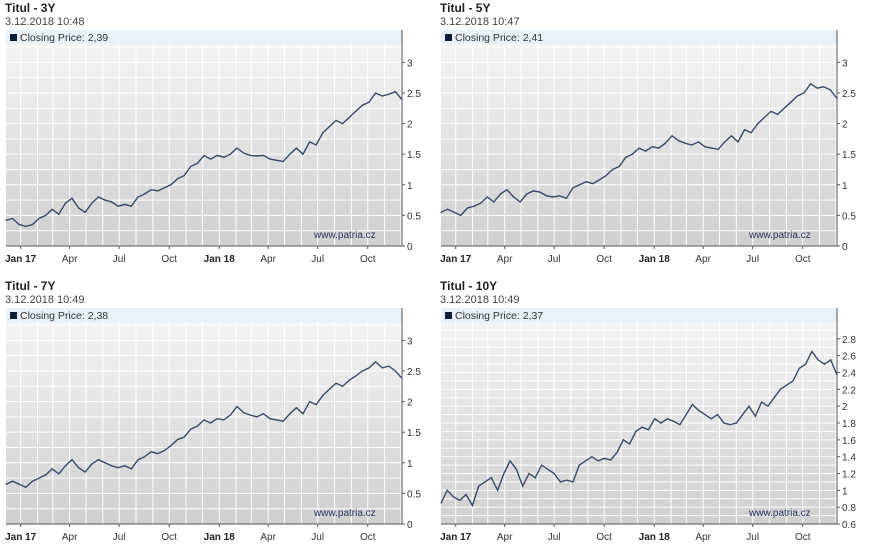 The image size is (869, 550). Describe the element at coordinates (64, 316) in the screenshot. I see `legend-label: Closing Price: 2,38` at that location.